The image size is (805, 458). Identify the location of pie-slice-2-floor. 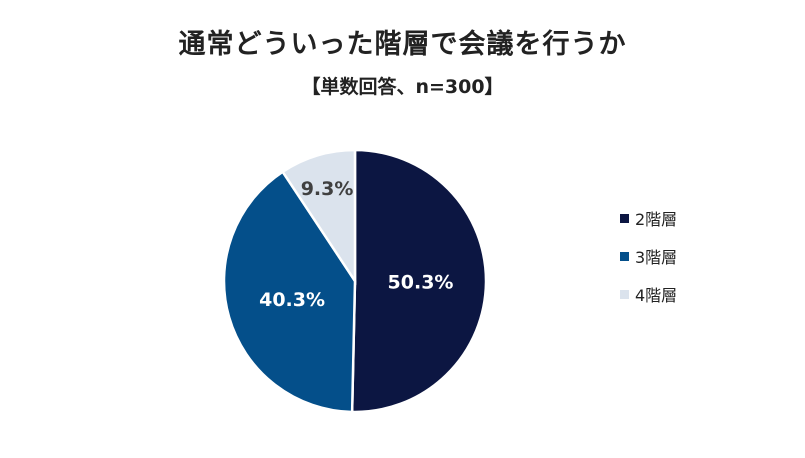
(419, 281).